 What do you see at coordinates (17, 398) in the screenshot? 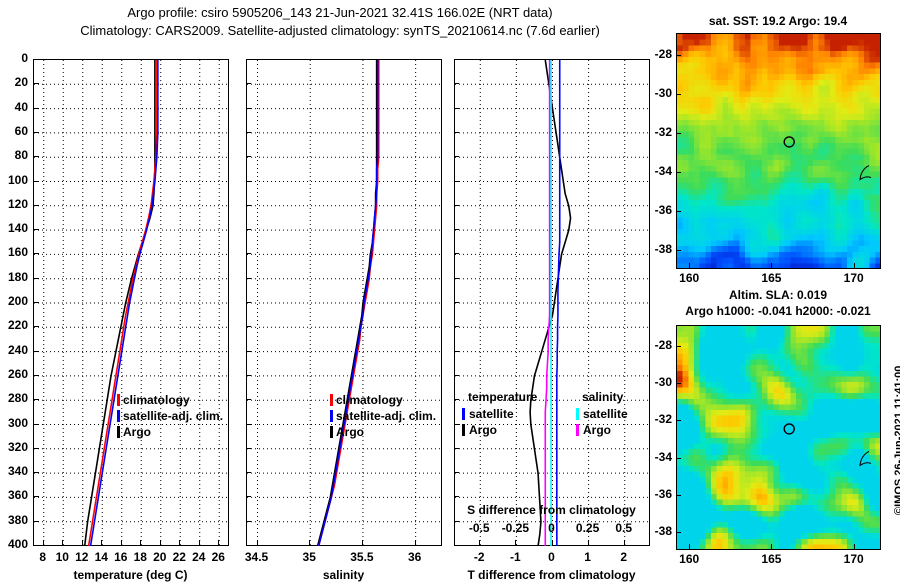
I see `yticklabel-14: 280` at bounding box center [17, 398].